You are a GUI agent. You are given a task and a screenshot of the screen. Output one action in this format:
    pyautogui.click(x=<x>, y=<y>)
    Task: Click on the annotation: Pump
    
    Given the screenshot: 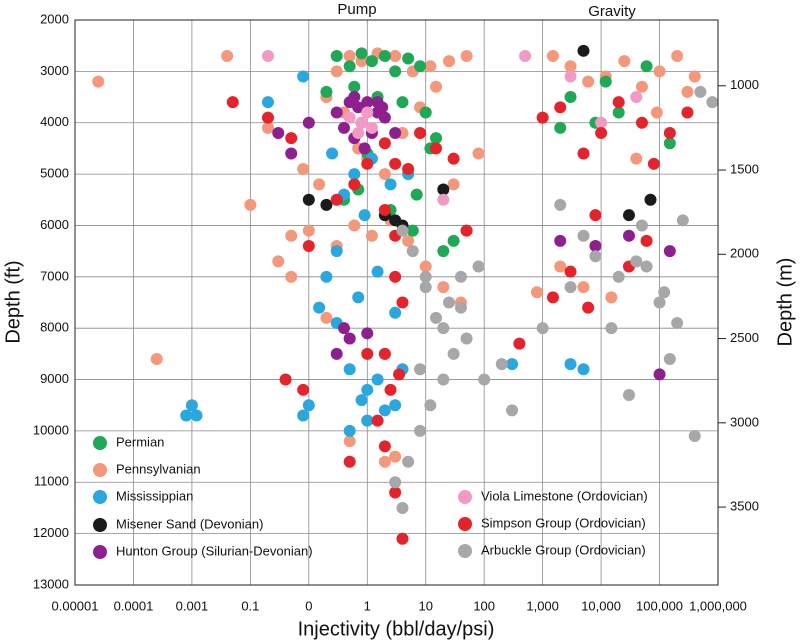 What is the action you would take?
    pyautogui.click(x=356, y=9)
    